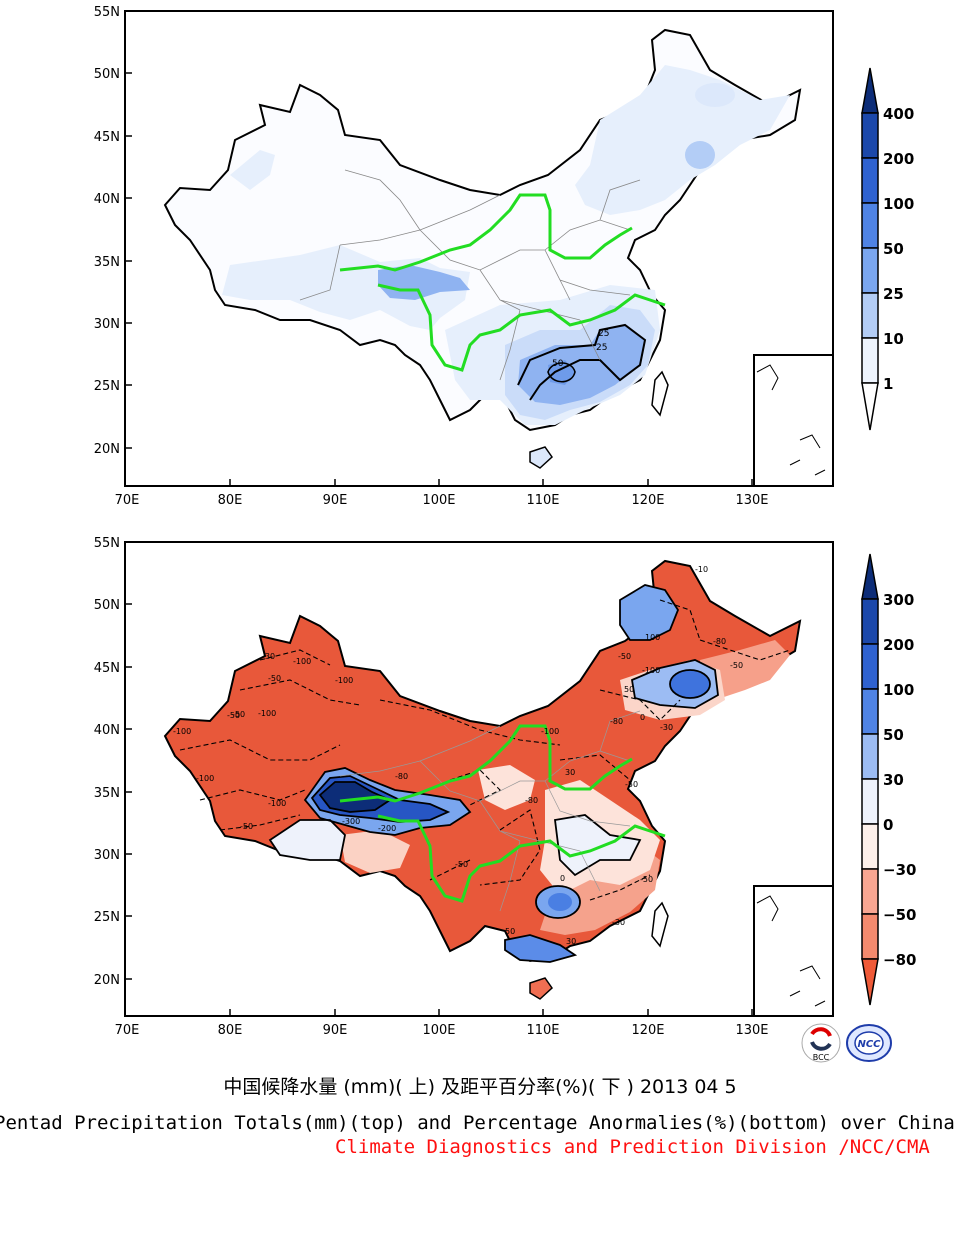  What do you see at coordinates (715, 95) in the screenshot?
I see `precip-10-area-ne` at bounding box center [715, 95].